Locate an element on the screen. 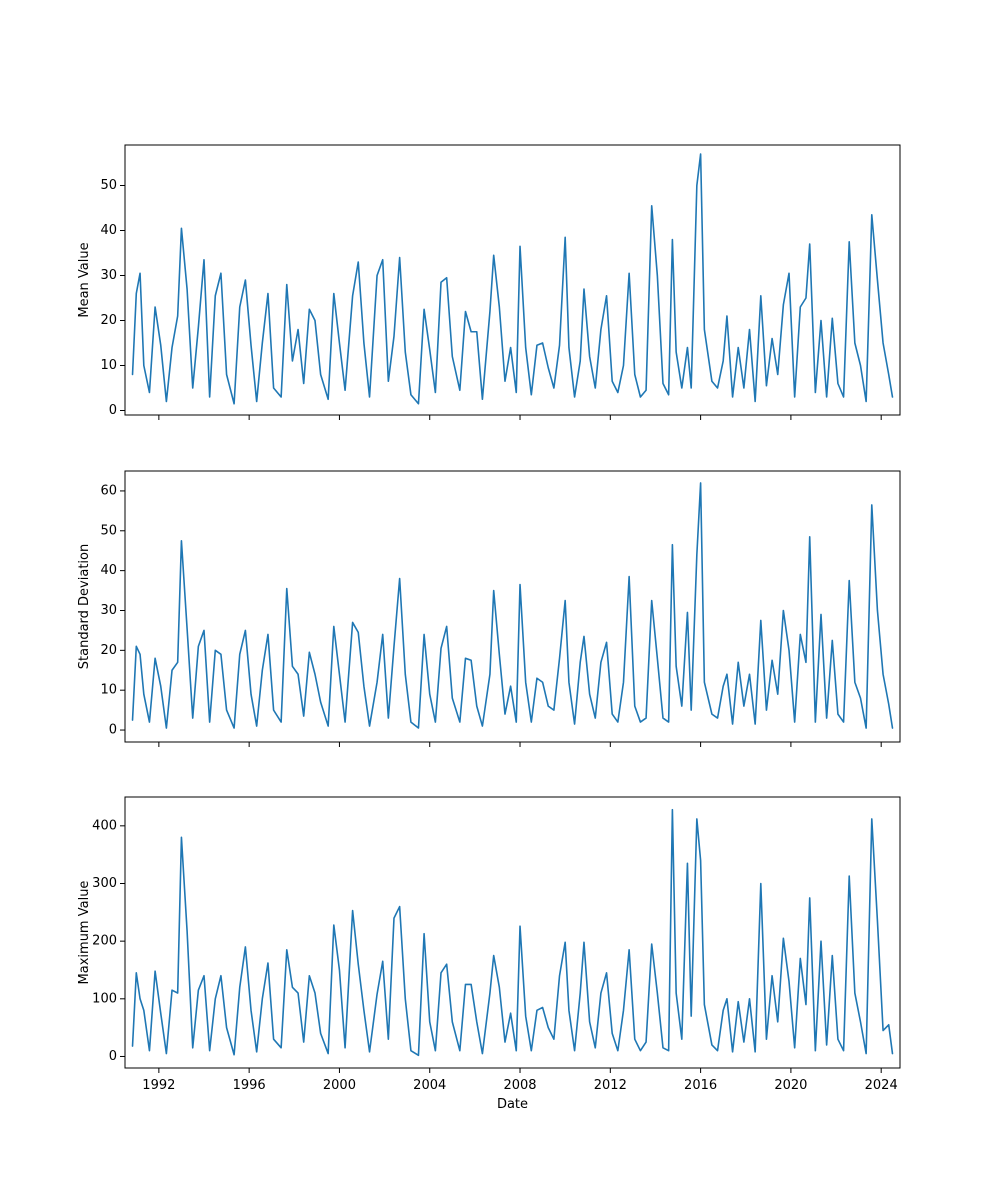  mean-value-ytick-label: 20 is located at coordinates (108, 320).